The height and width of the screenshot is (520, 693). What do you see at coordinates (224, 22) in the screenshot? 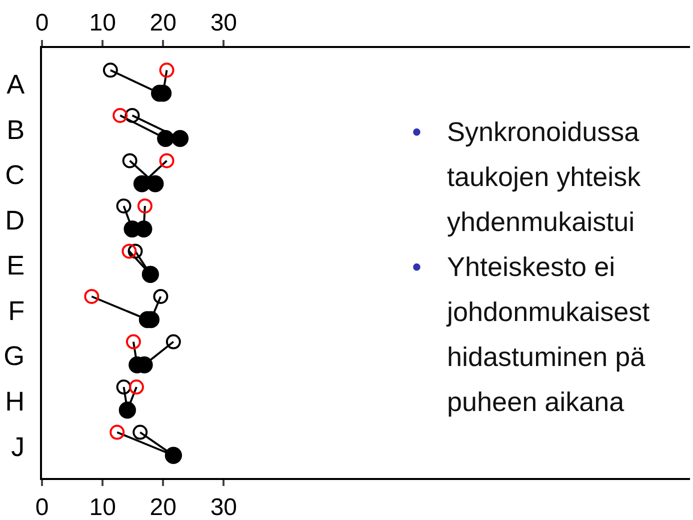
I see `x2-tick-label: 30` at bounding box center [224, 22].